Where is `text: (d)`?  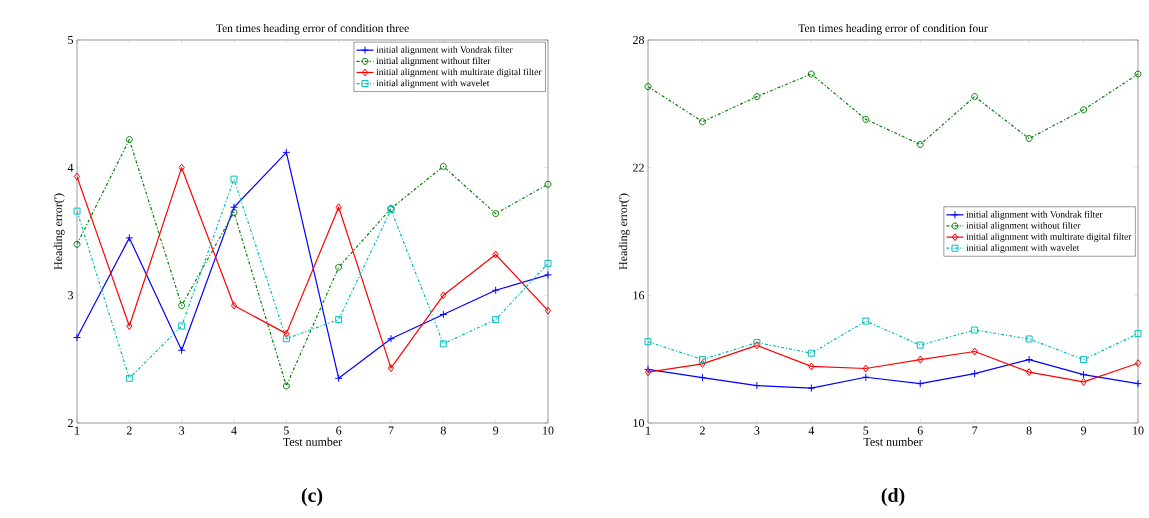 text: (d) is located at coordinates (893, 497).